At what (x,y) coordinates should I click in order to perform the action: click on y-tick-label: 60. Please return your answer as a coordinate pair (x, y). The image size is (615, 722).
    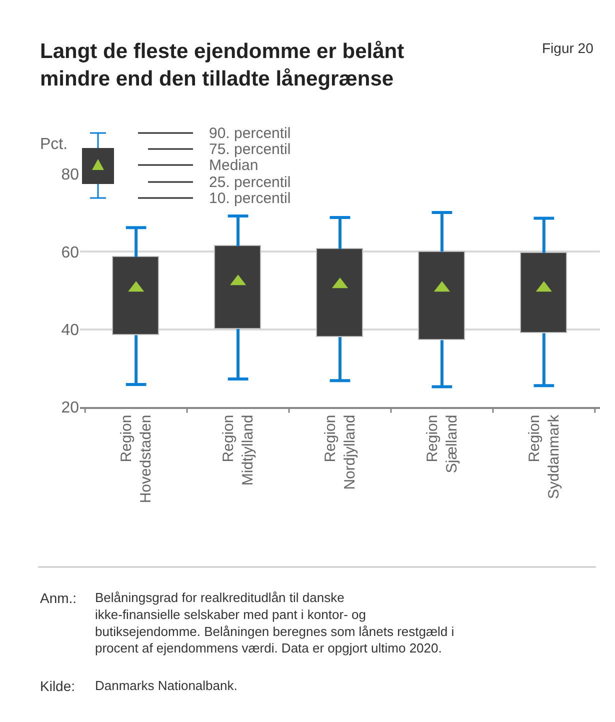
    Looking at the image, I should click on (70, 253).